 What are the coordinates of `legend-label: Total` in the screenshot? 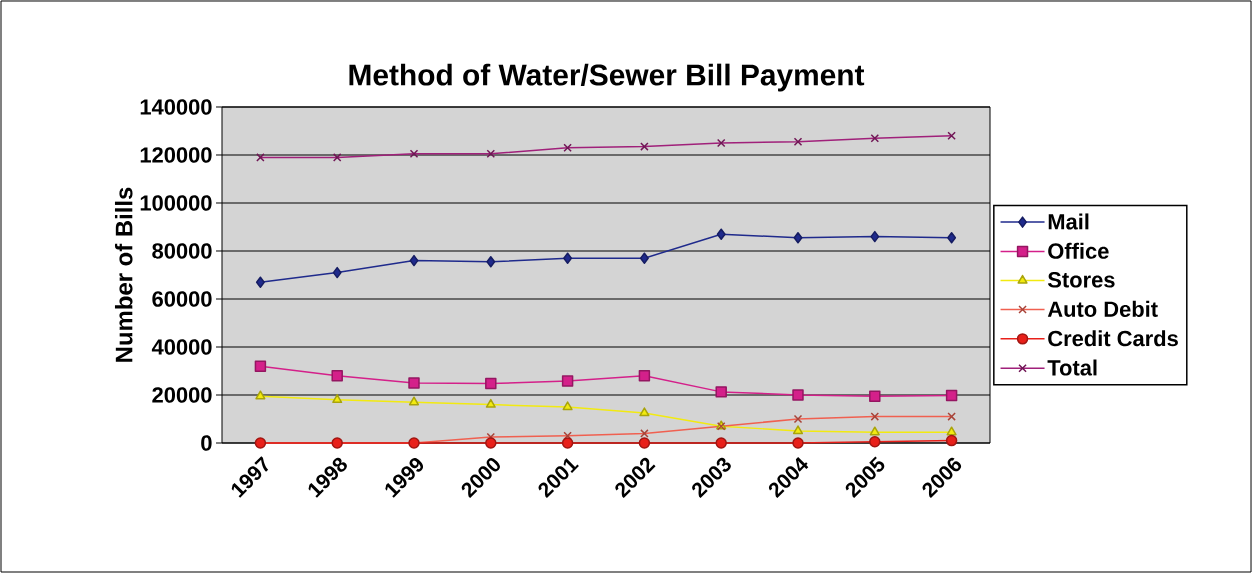 It's located at (1072, 367).